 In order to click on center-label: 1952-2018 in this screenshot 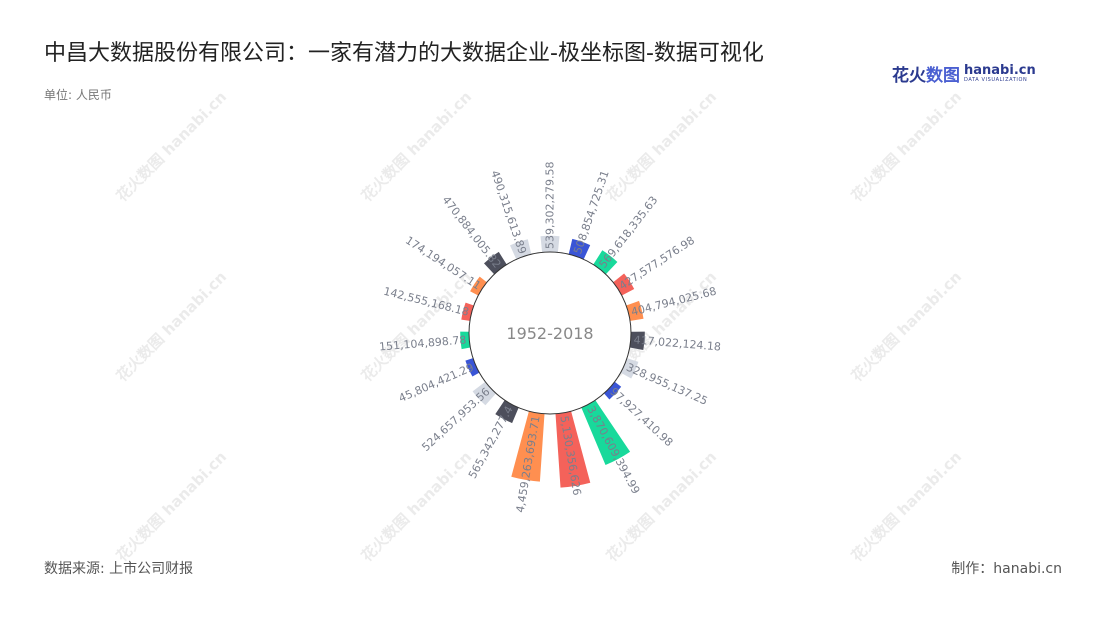, I will do `click(549, 333)`.